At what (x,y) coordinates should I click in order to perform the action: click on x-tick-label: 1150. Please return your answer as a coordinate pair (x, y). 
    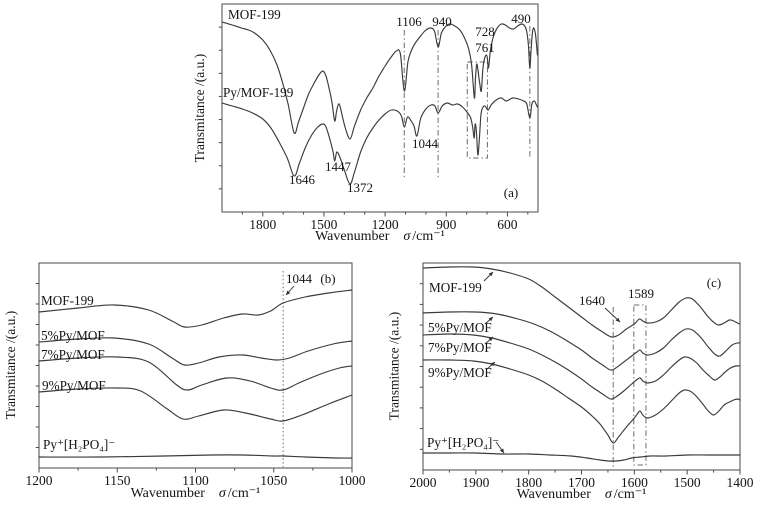
    Looking at the image, I should click on (117, 480).